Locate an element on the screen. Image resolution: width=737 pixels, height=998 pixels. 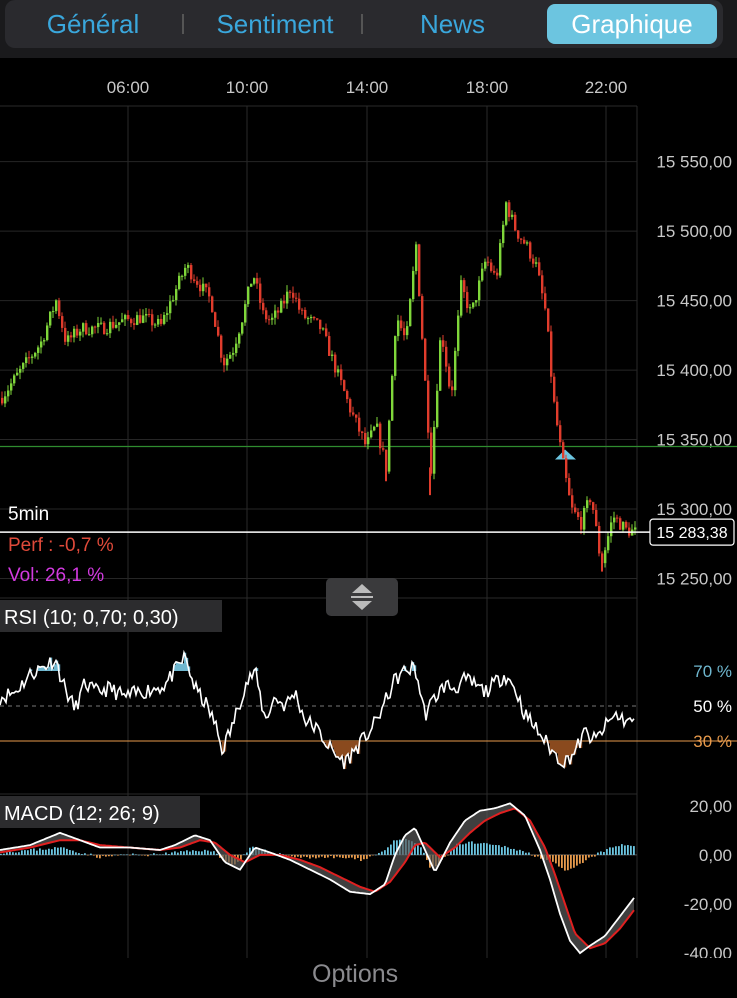
price-info: 5min Perf : -0,7 % Vol: 26,1 % is located at coordinates (61, 545).